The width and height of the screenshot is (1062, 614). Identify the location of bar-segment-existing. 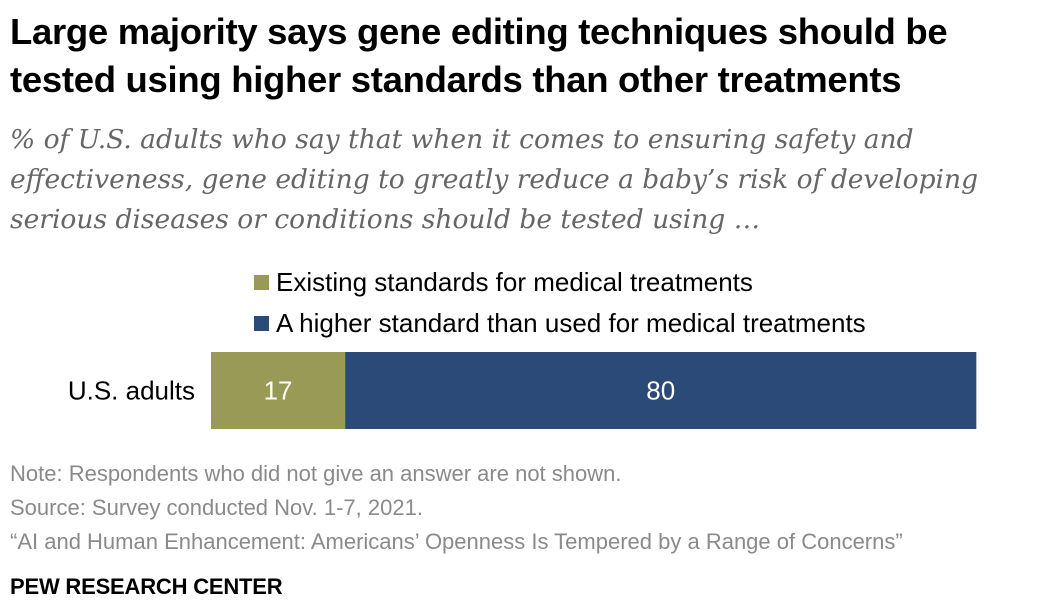
(278, 390).